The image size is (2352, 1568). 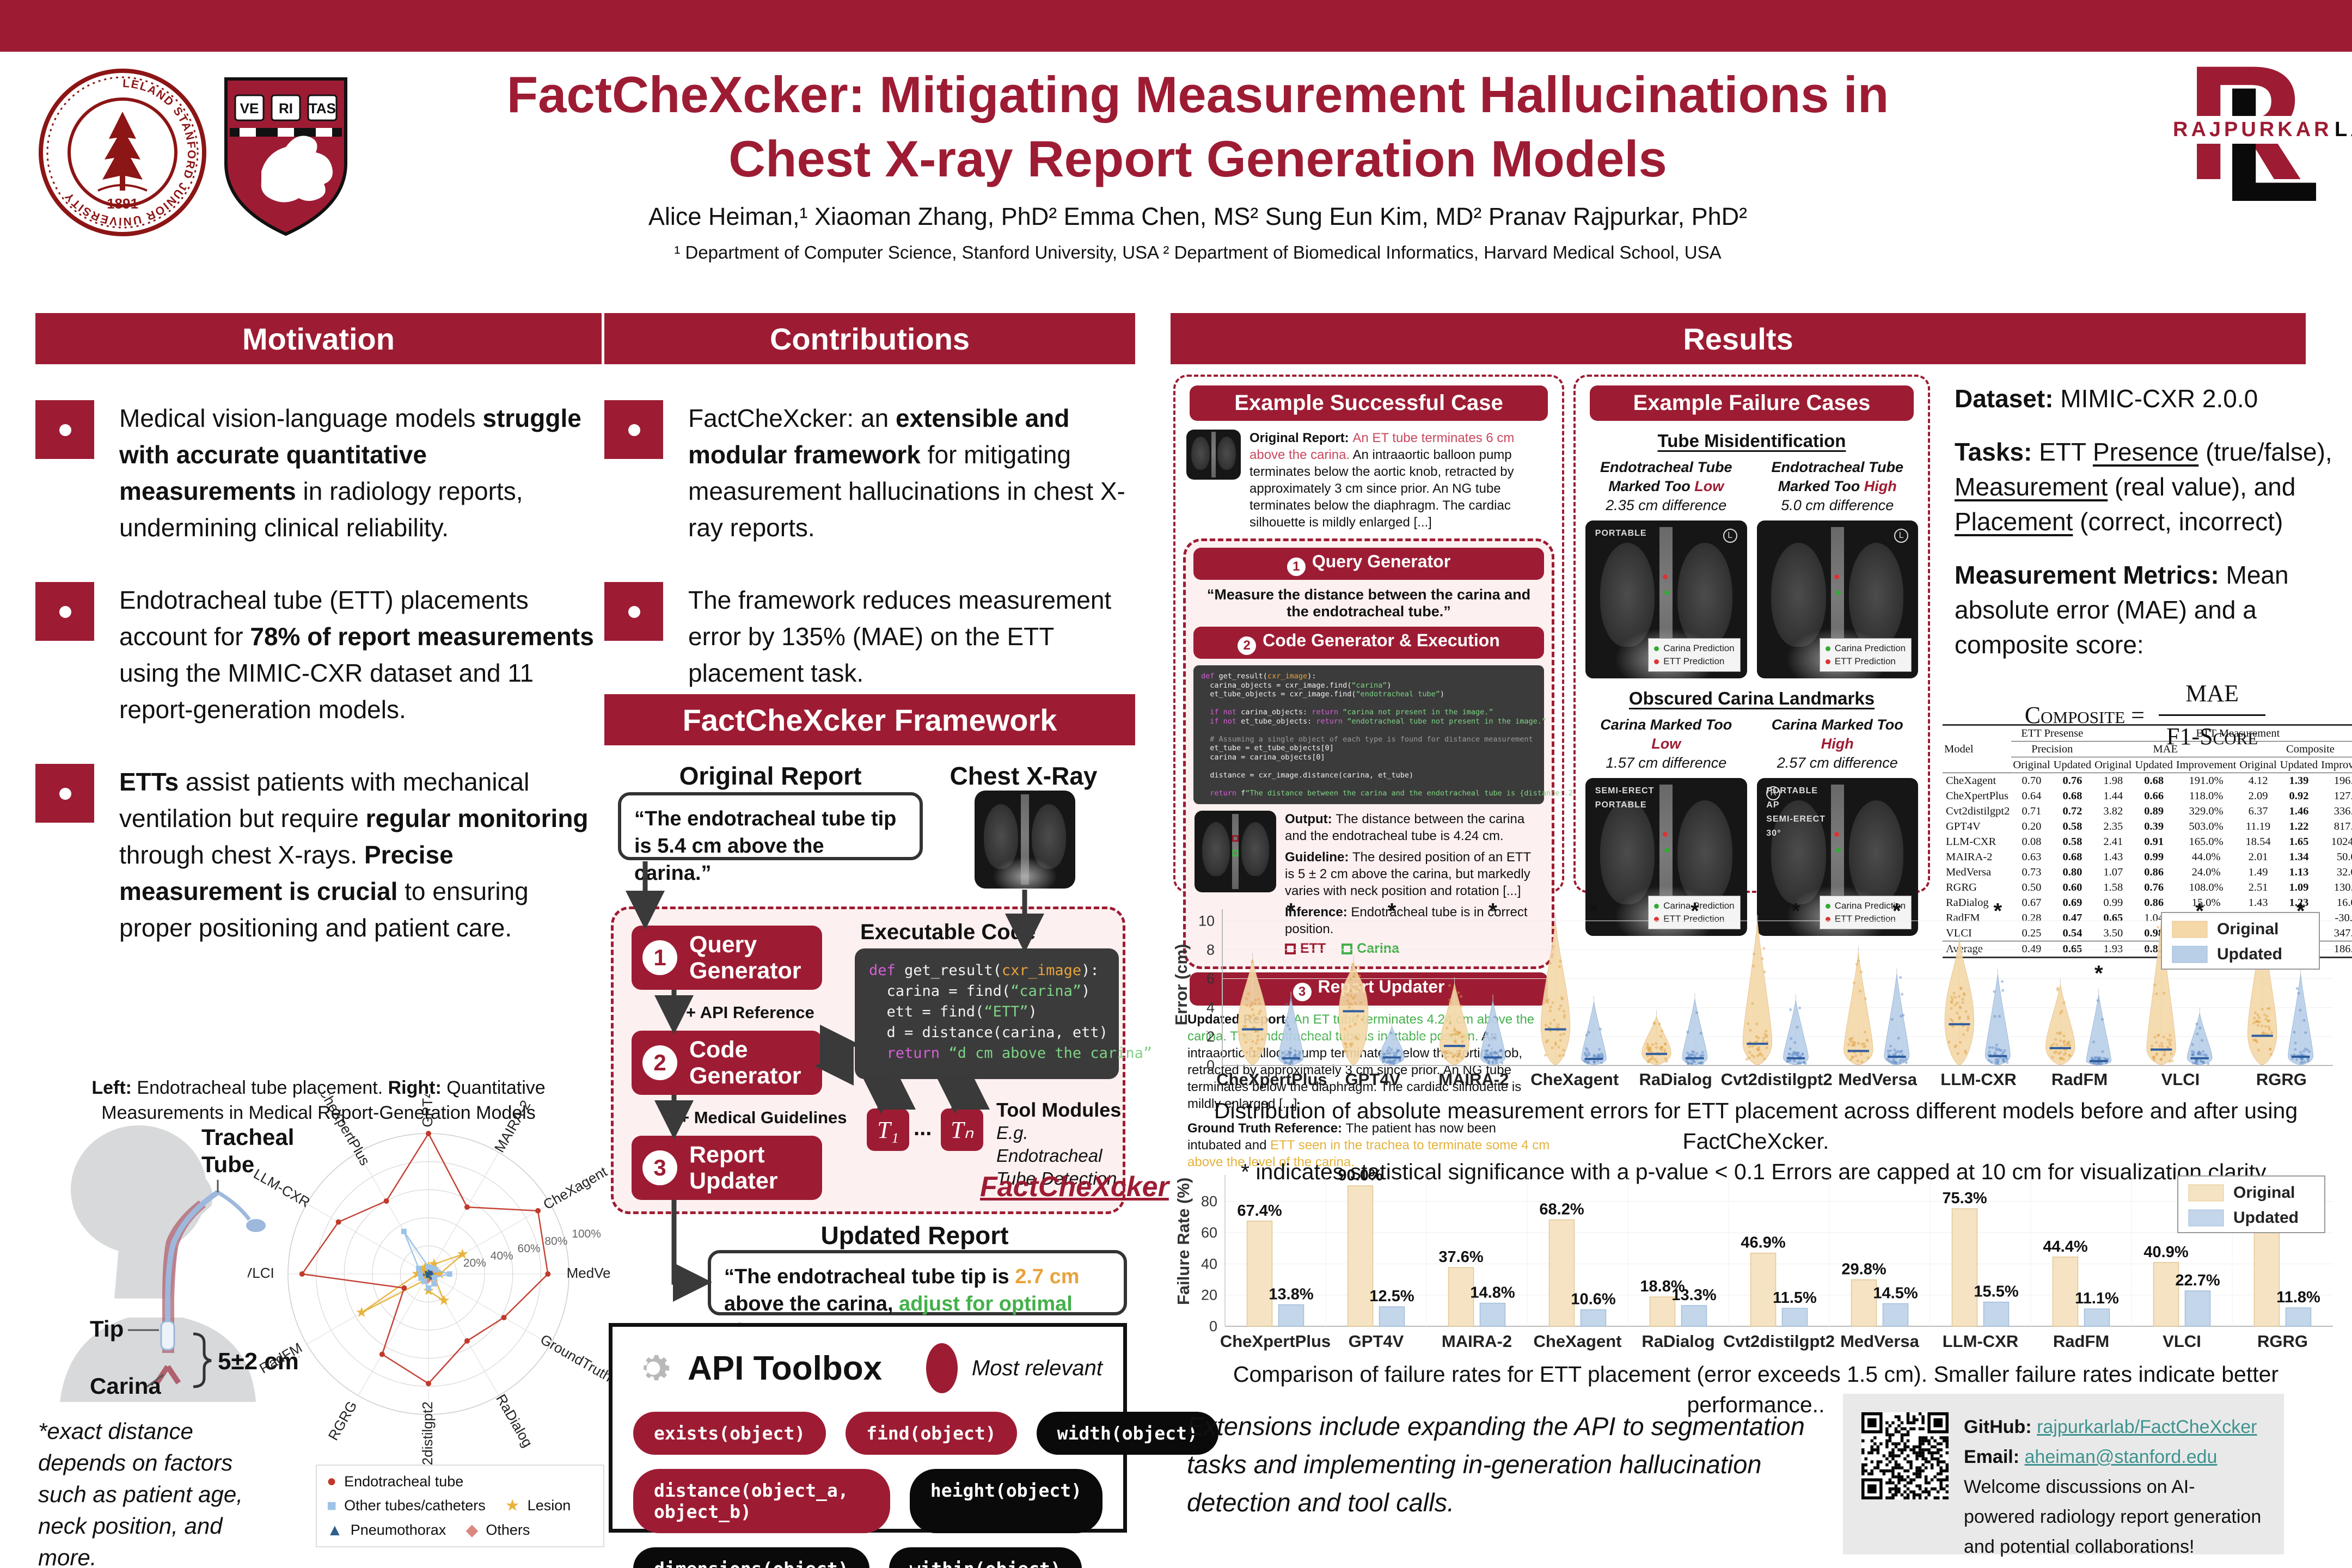 What do you see at coordinates (727, 958) in the screenshot?
I see `step-query-generator: 1 Query Generator` at bounding box center [727, 958].